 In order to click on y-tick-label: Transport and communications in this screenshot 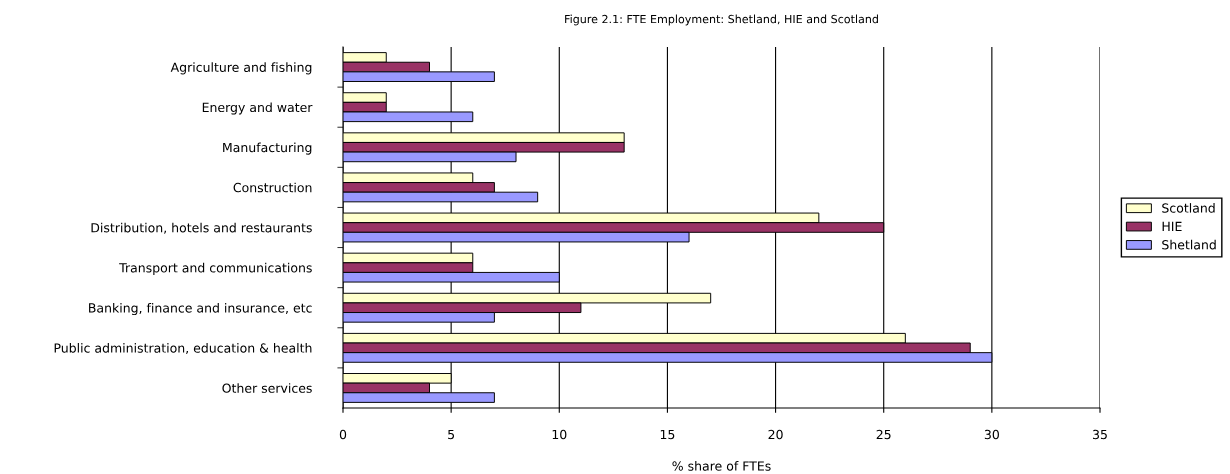, I will do `click(215, 268)`.